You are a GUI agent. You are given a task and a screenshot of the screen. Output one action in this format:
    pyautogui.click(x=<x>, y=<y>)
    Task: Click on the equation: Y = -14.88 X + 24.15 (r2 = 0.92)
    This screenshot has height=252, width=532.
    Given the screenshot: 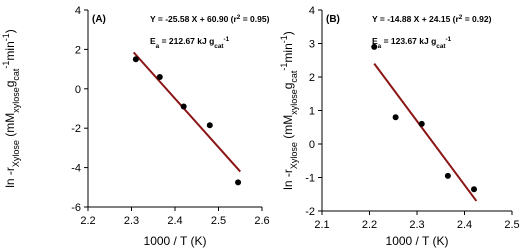 What is the action you would take?
    pyautogui.click(x=432, y=19)
    